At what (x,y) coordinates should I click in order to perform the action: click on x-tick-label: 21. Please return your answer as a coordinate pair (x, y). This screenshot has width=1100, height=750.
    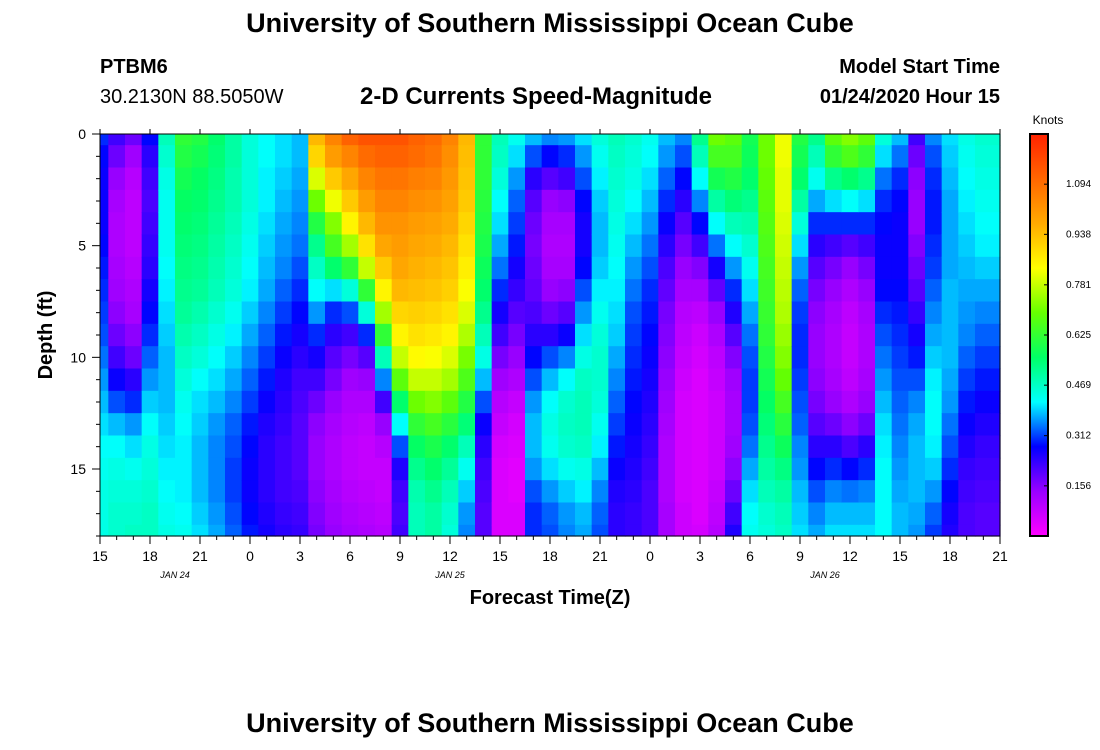
    Looking at the image, I should click on (200, 556).